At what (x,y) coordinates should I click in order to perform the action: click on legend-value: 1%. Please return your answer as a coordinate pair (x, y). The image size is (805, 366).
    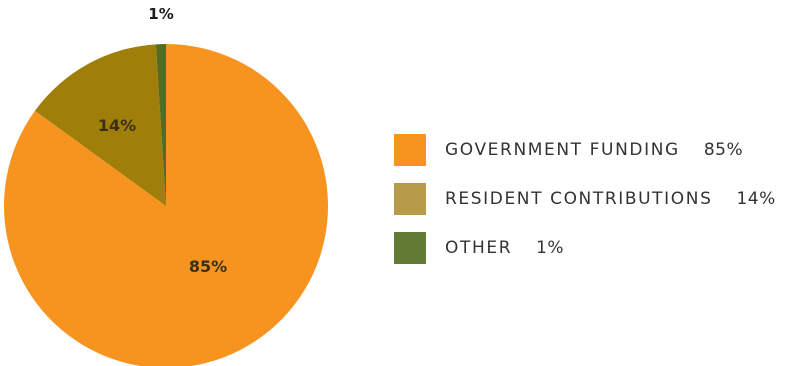
    Looking at the image, I should click on (550, 248).